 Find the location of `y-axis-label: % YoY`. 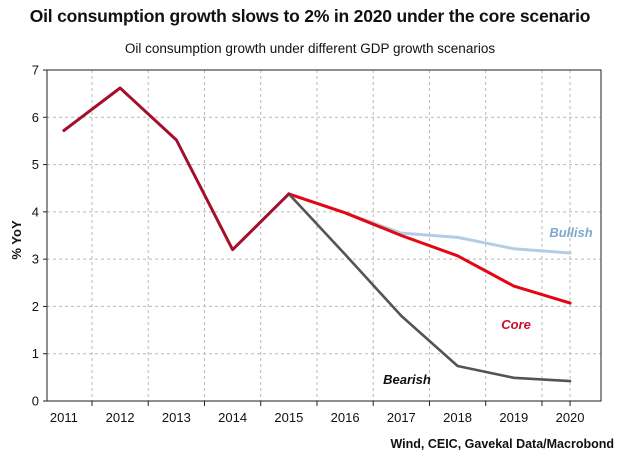

y-axis-label: % YoY is located at coordinates (16, 240).